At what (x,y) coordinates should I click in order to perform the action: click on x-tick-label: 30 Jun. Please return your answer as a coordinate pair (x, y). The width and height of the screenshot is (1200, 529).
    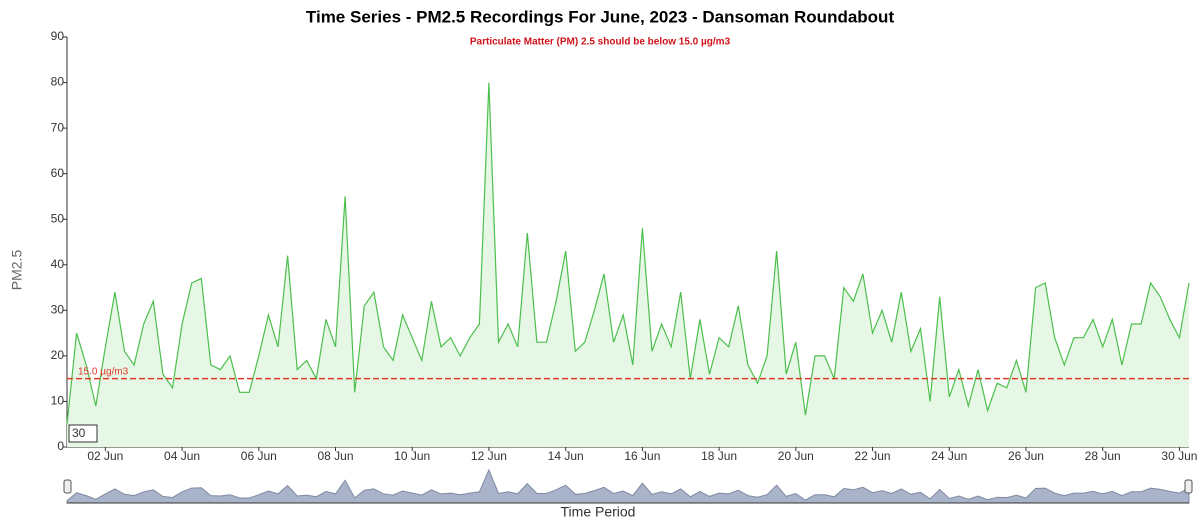
    Looking at the image, I should click on (1179, 456).